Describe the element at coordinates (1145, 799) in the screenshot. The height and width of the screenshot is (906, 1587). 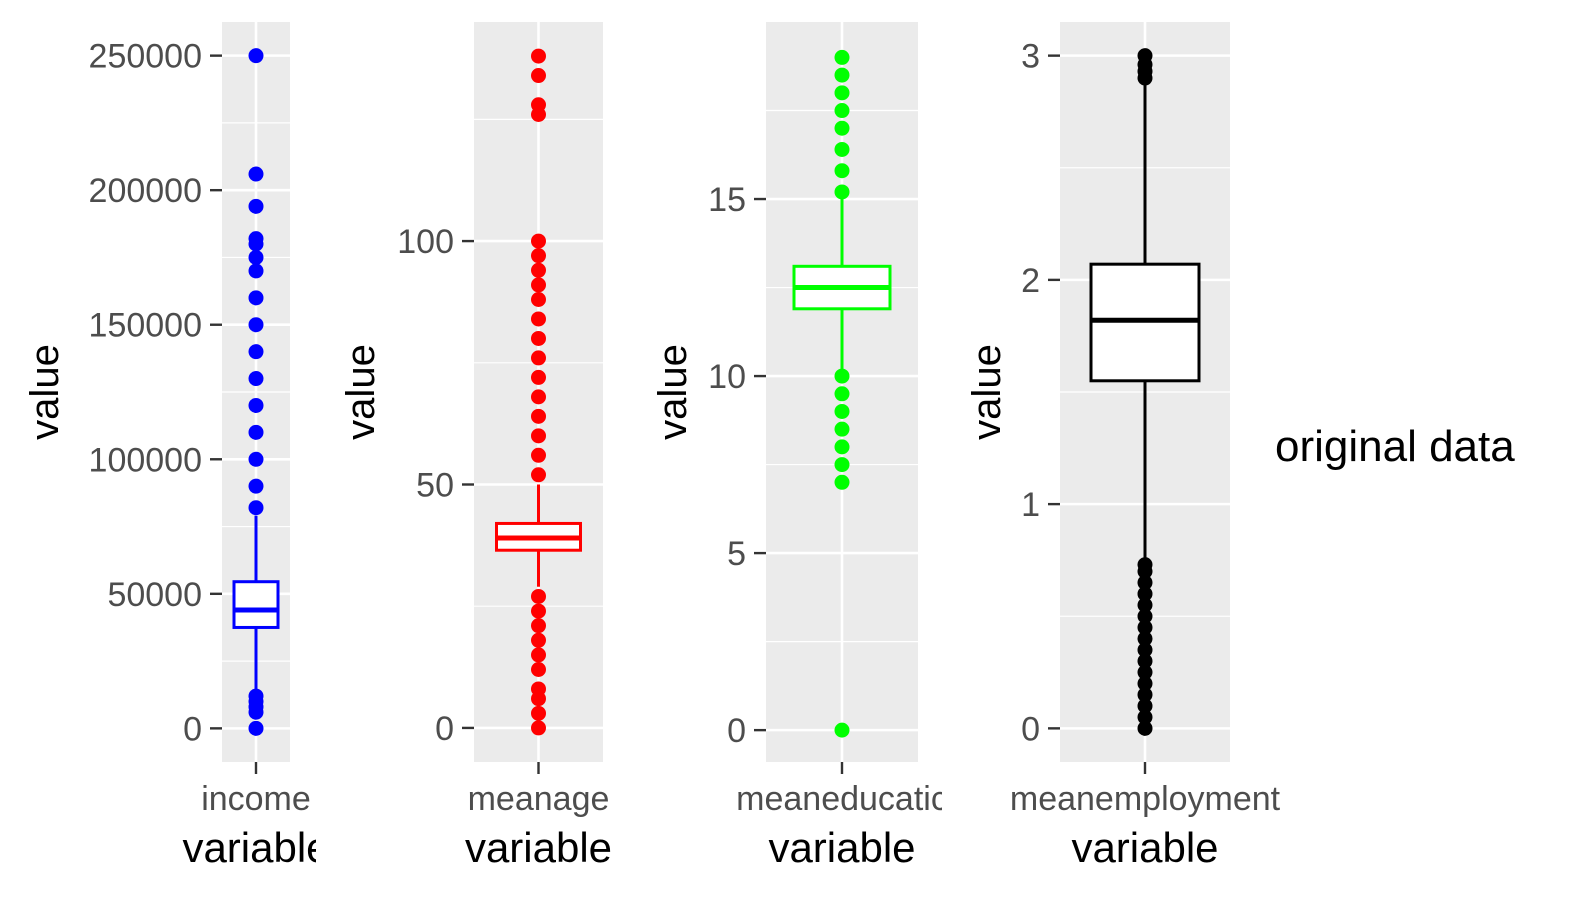
I see `x-tick-label: meanemployment` at that location.